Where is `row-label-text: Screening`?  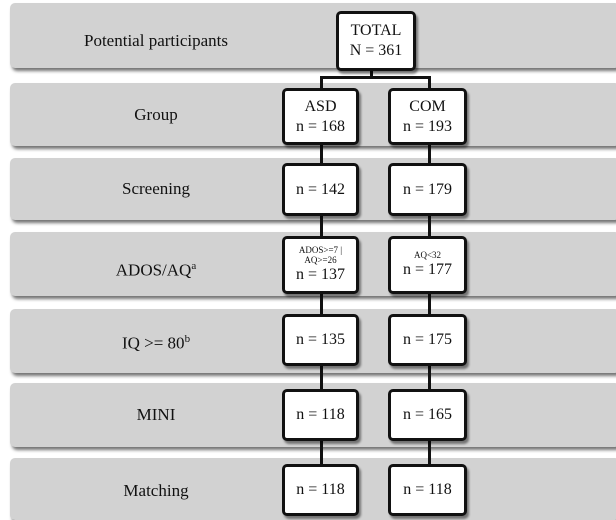 row-label-text: Screening is located at coordinates (156, 188).